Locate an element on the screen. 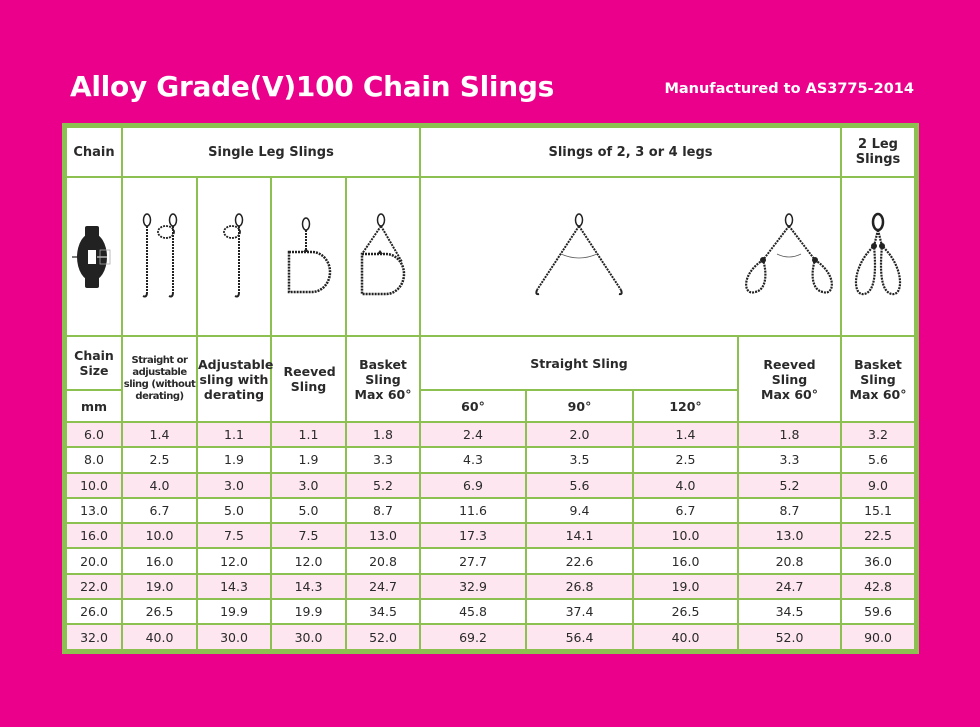 The width and height of the screenshot is (980, 727). cell-90: 5.6 is located at coordinates (579, 485).